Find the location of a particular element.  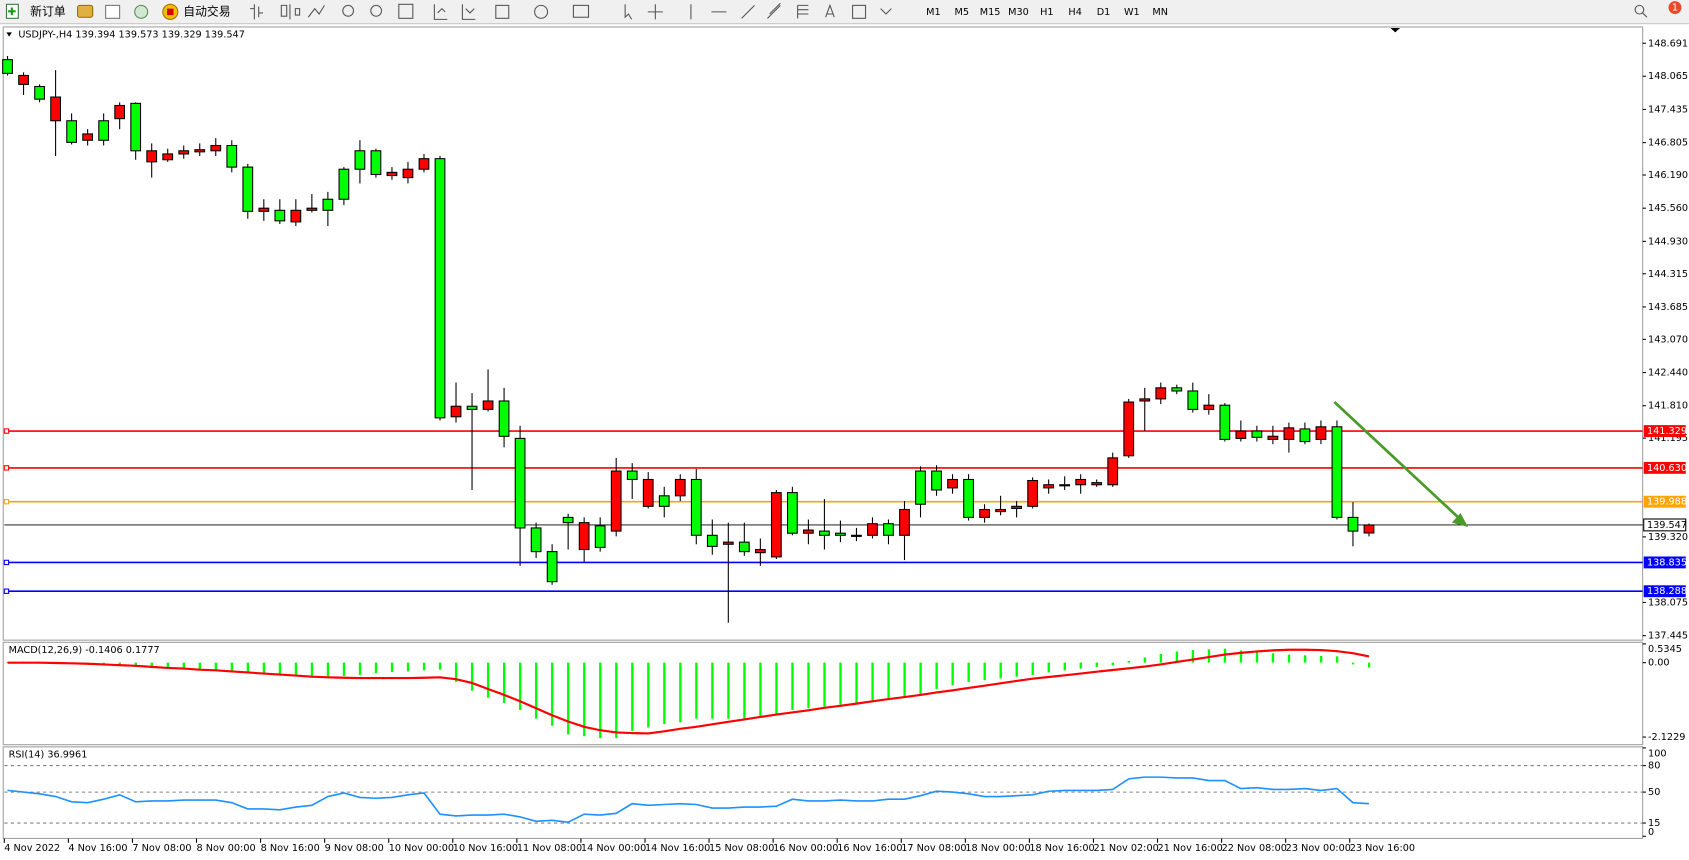

timeframe-button: W1 is located at coordinates (1132, 12).